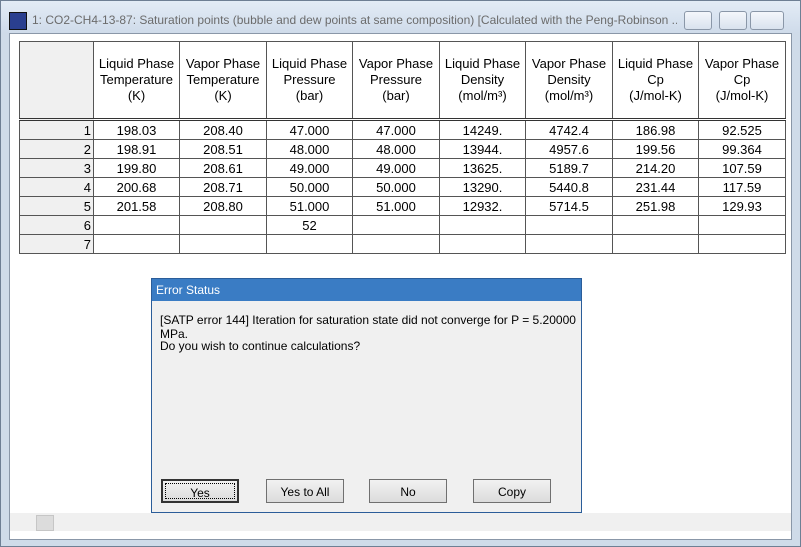 This screenshot has width=801, height=547. I want to click on cell: 13290., so click(482, 187).